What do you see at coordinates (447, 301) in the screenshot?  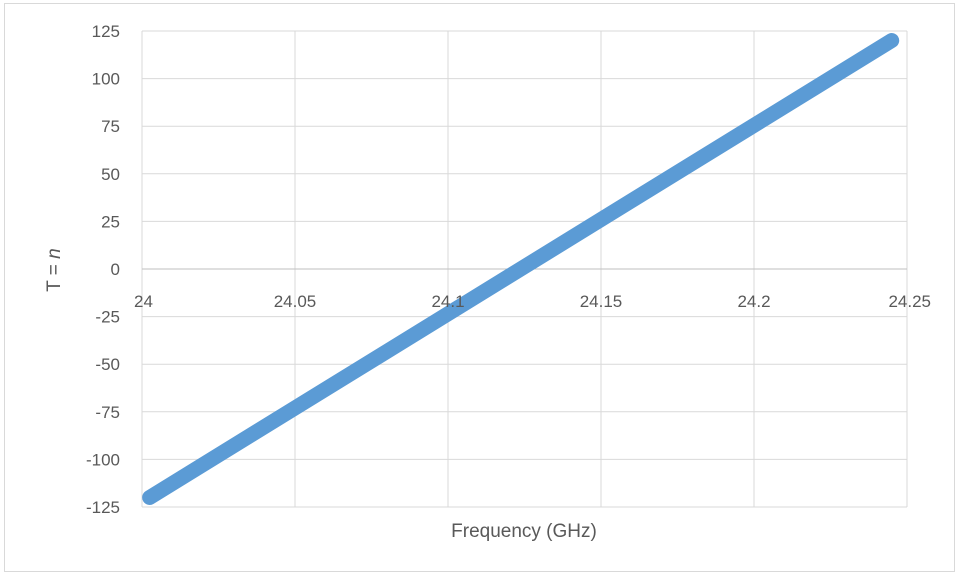 I see `x-tick-label: 24.1` at bounding box center [447, 301].